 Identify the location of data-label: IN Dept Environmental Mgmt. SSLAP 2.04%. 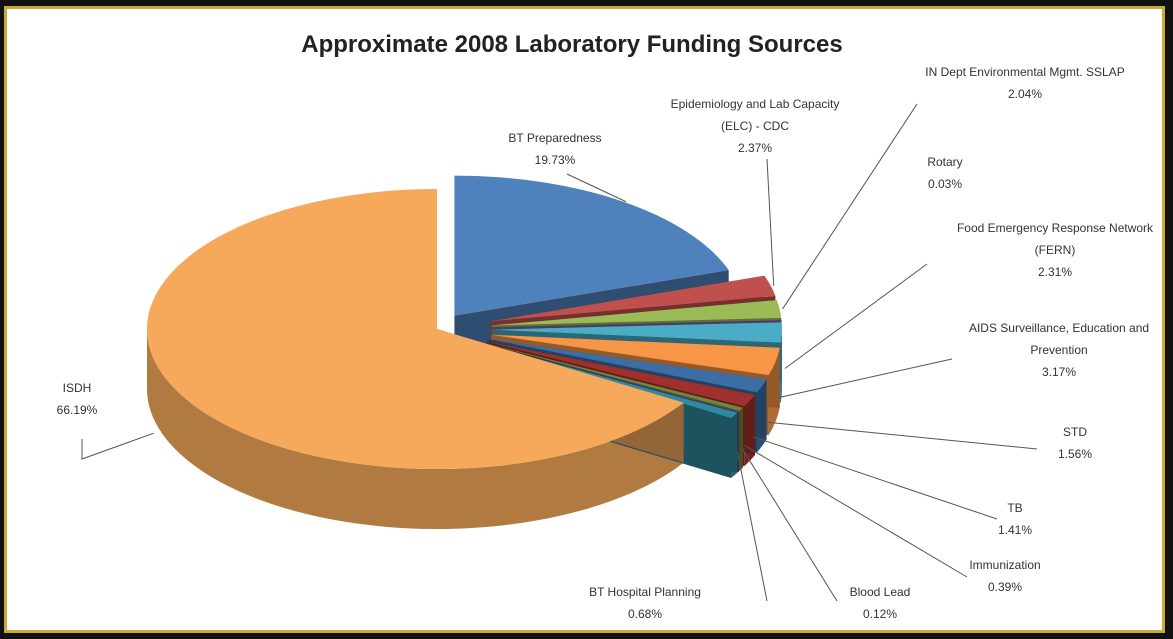
(1025, 83).